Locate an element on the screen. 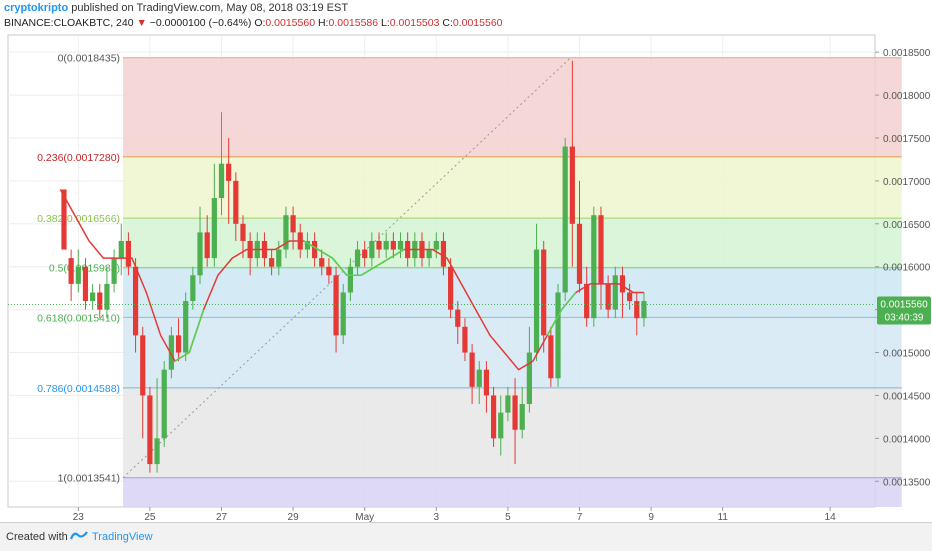 This screenshot has height=551, width=932. created-with-label: Created with is located at coordinates (37, 537).